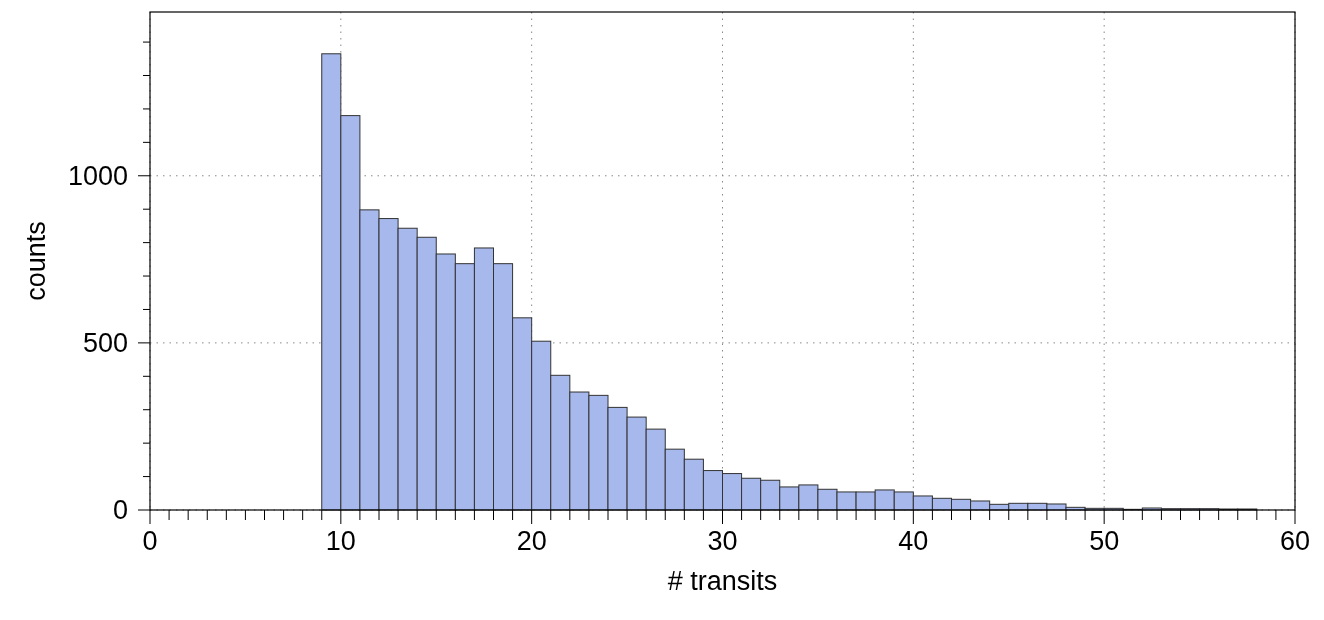 The width and height of the screenshot is (1324, 620). What do you see at coordinates (150, 541) in the screenshot?
I see `x-tick-label: 0` at bounding box center [150, 541].